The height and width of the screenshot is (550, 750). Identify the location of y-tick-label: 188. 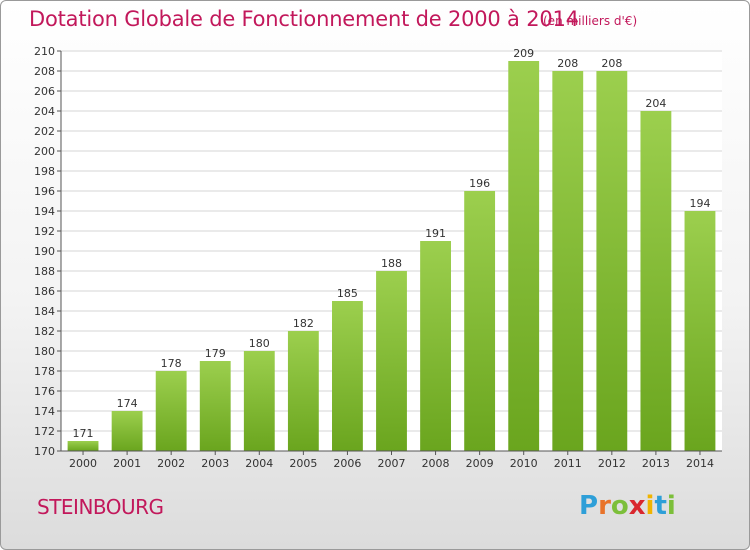
(44, 271).